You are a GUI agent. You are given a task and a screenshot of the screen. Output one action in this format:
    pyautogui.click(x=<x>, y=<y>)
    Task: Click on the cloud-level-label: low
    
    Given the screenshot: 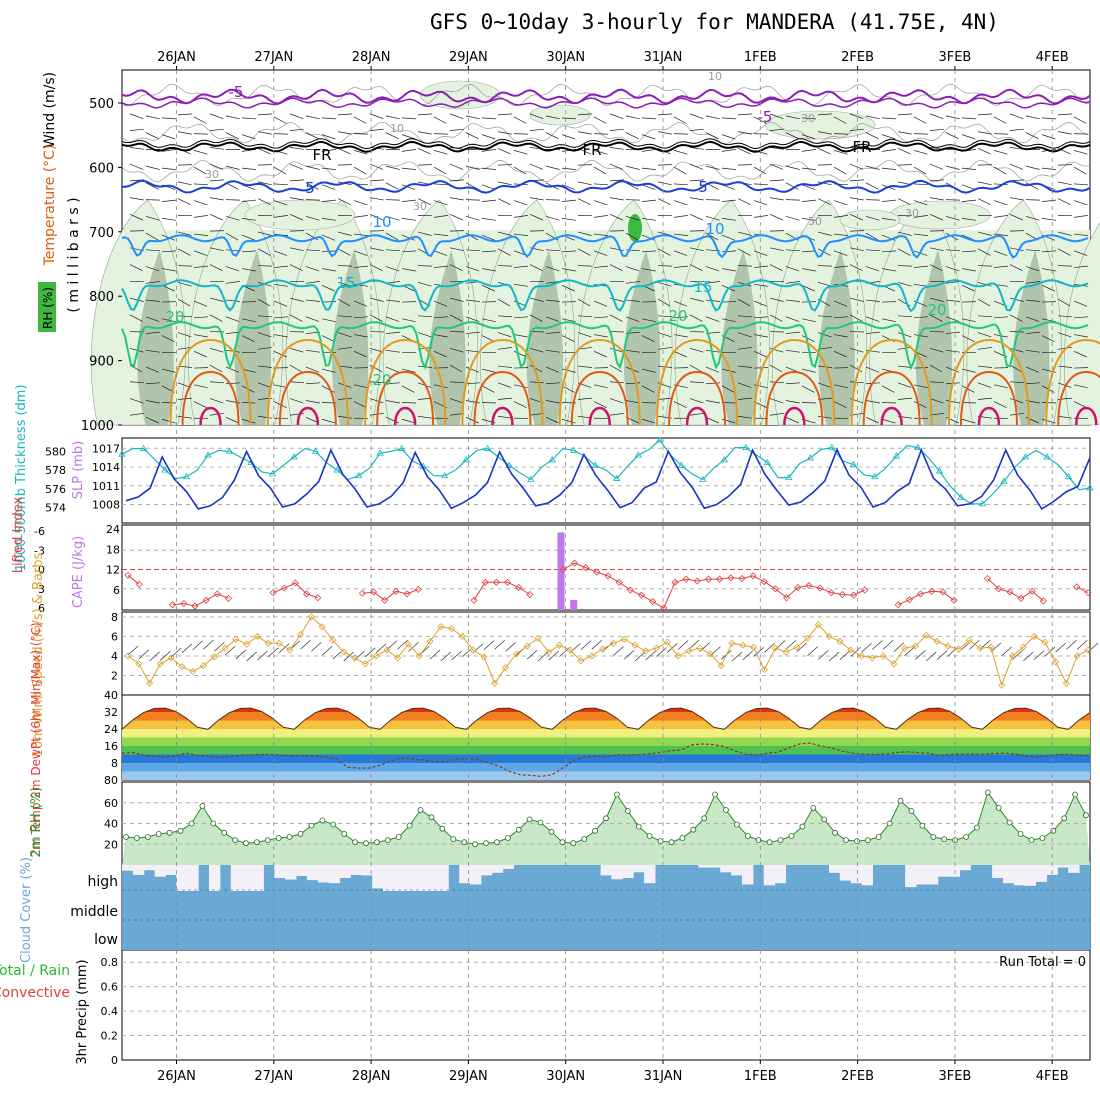 What is the action you would take?
    pyautogui.click(x=106, y=940)
    